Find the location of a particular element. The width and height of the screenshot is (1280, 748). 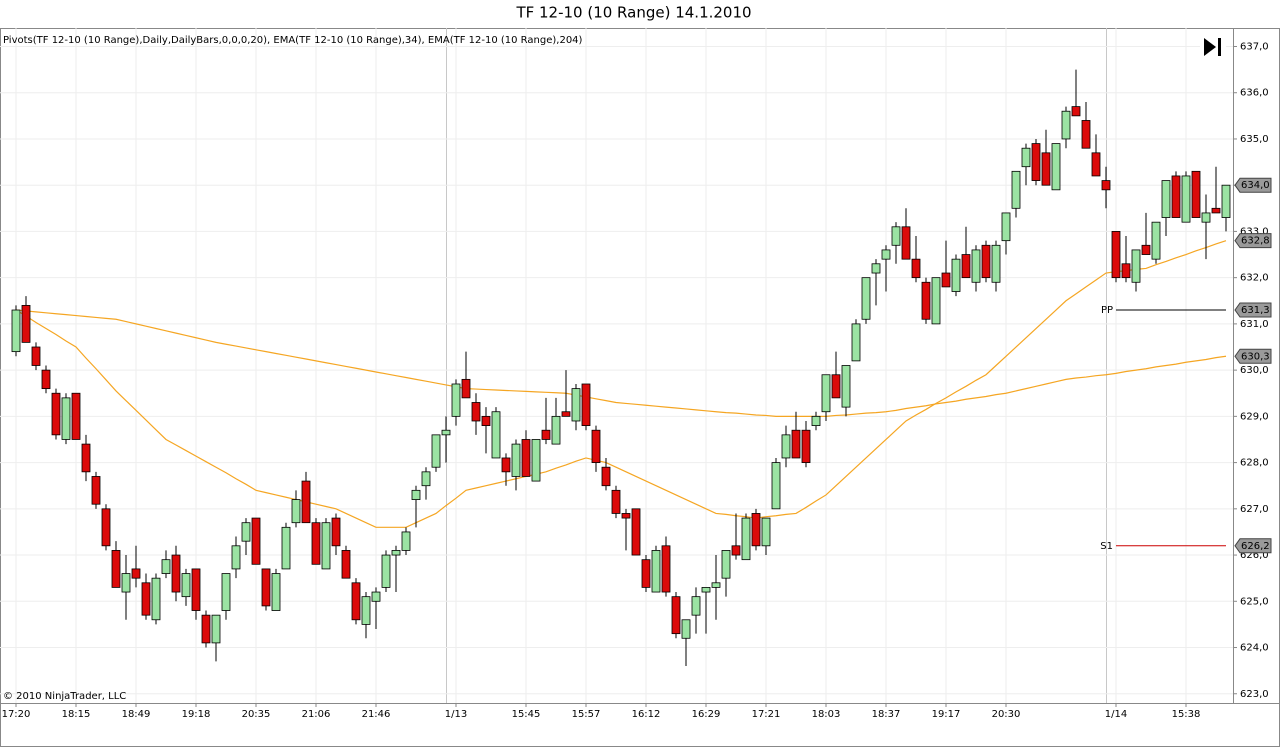

y-tick-label: 626,0 is located at coordinates (1254, 555).